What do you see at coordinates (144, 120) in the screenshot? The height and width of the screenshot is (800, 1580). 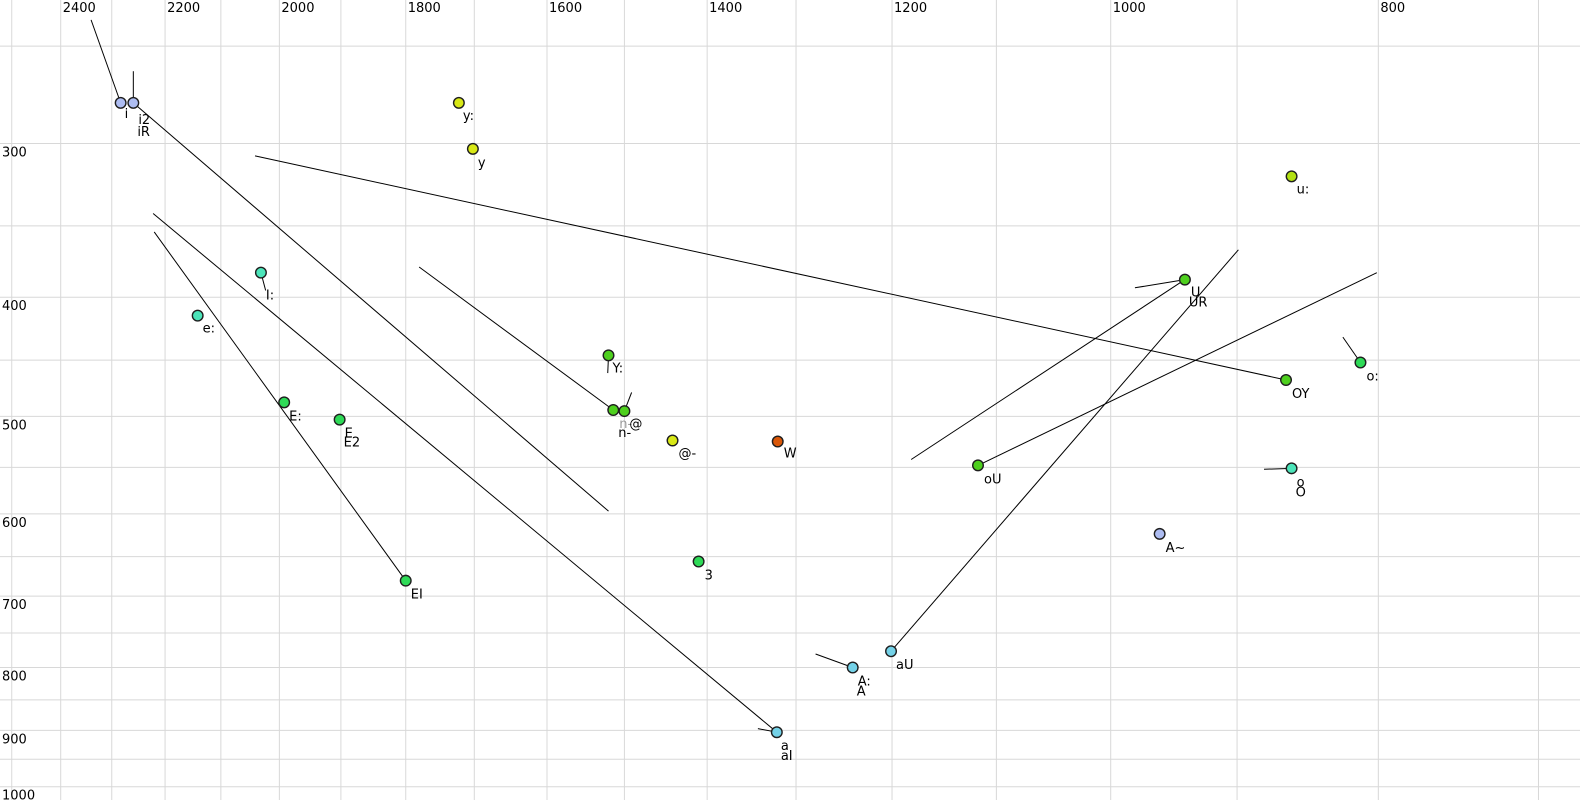 I see `point-label-i2-iR-0: i2` at bounding box center [144, 120].